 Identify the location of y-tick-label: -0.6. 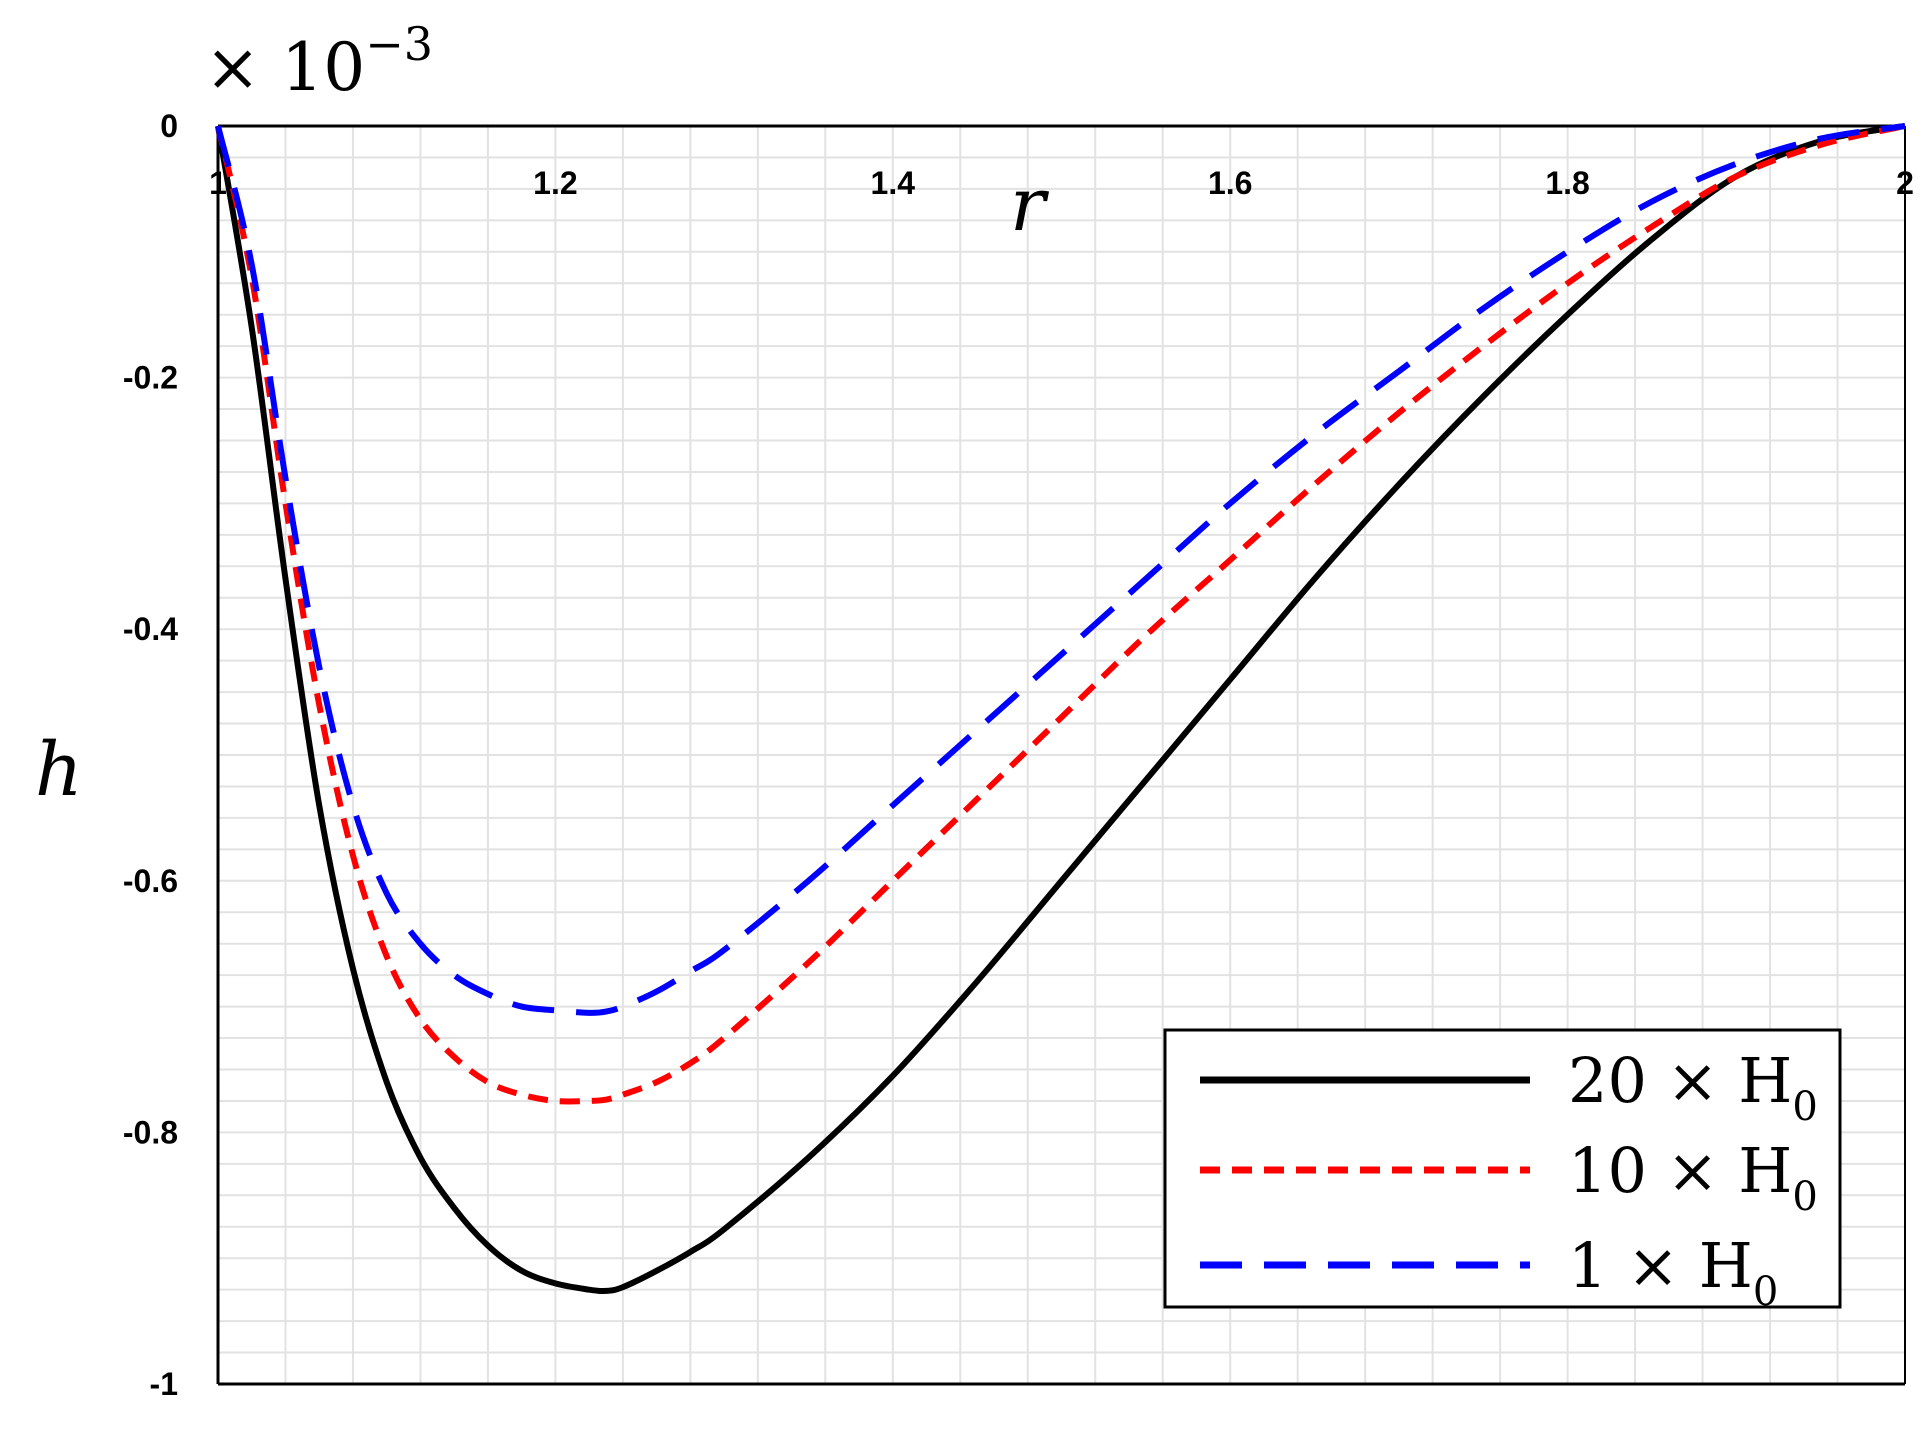
(150, 881).